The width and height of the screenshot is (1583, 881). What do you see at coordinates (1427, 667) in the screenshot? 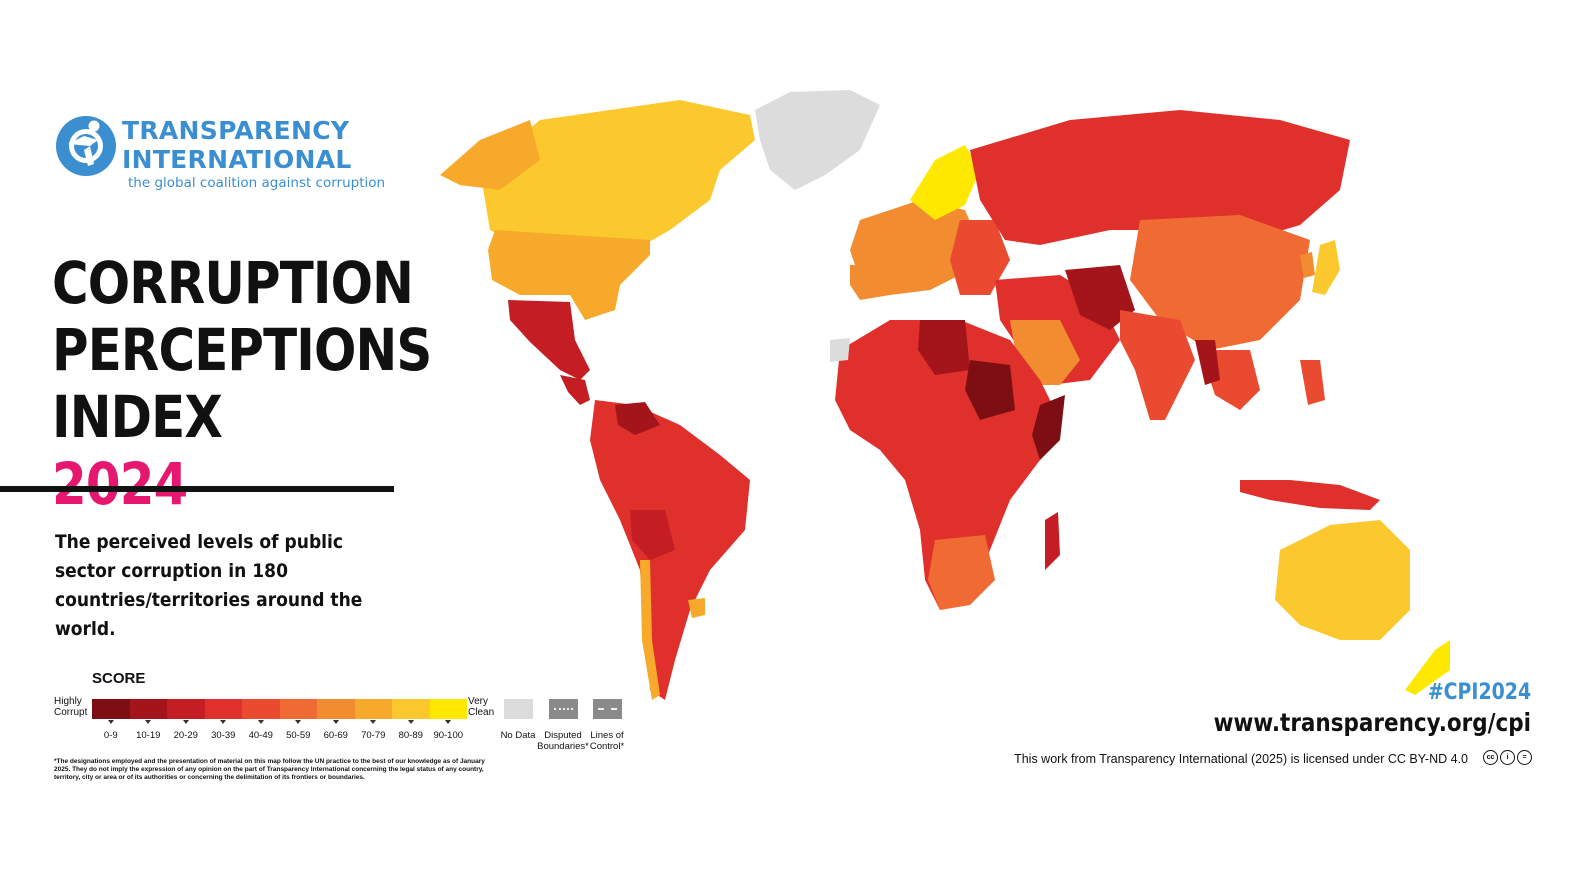
I see `region-new-zealand` at bounding box center [1427, 667].